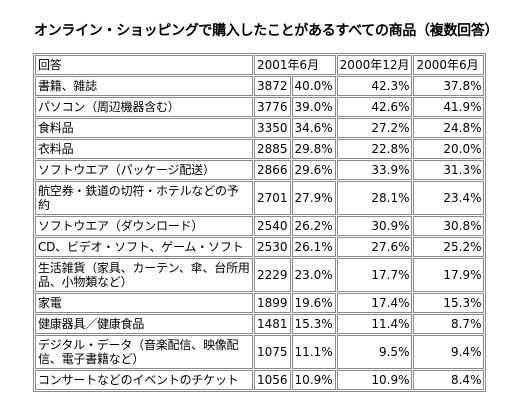  Describe the element at coordinates (272, 149) in the screenshot. I see `row-count: 2885` at that location.